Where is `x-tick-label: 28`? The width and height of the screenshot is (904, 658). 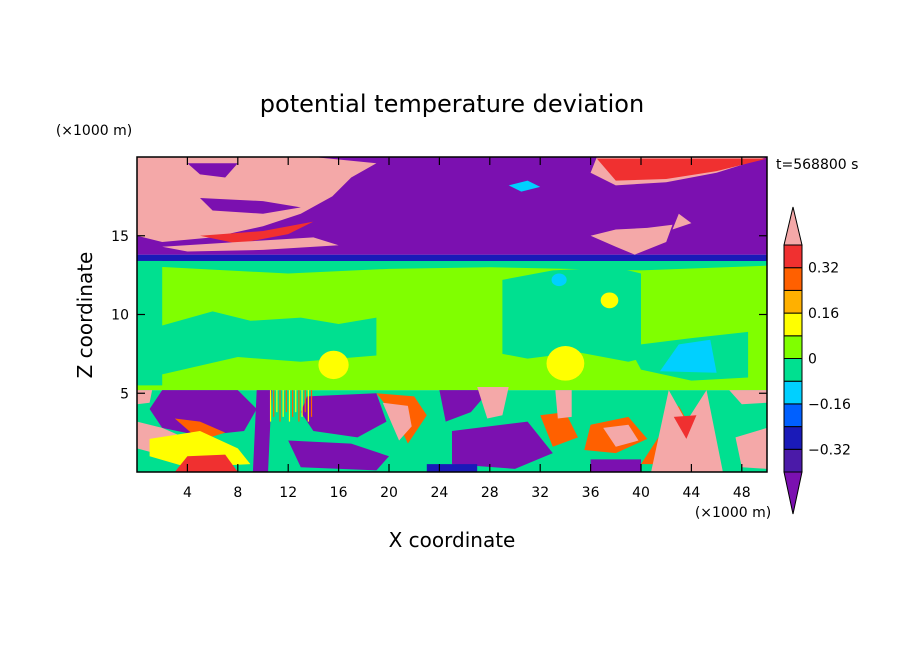 x-tick-label: 28 is located at coordinates (490, 493).